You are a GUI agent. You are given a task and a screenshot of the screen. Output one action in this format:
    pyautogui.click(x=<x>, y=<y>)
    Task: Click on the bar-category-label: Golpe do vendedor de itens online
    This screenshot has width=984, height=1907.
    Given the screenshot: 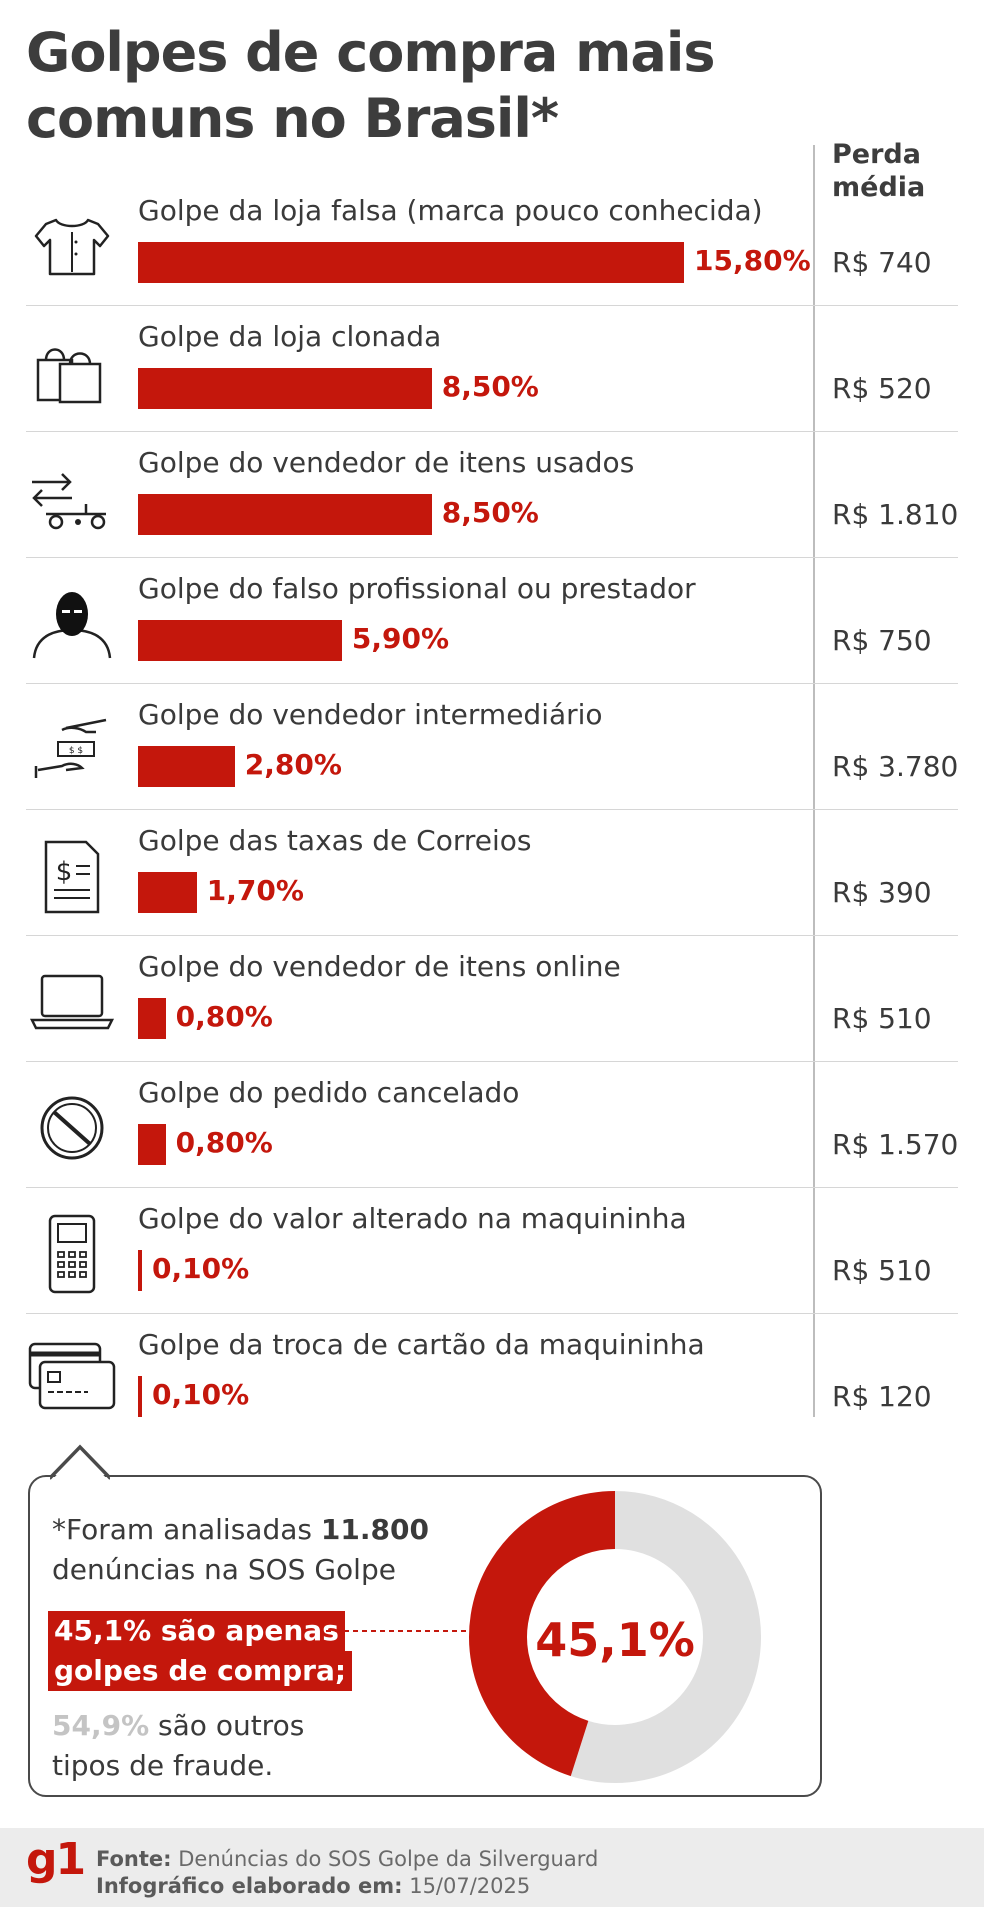 What is the action you would take?
    pyautogui.click(x=379, y=966)
    